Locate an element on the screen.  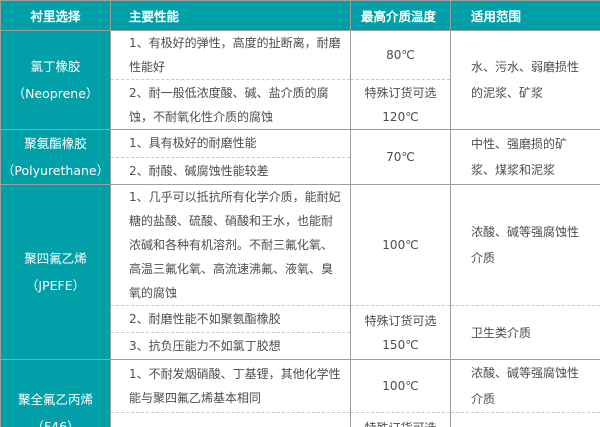
temp-line: 80℃ is located at coordinates (400, 55).